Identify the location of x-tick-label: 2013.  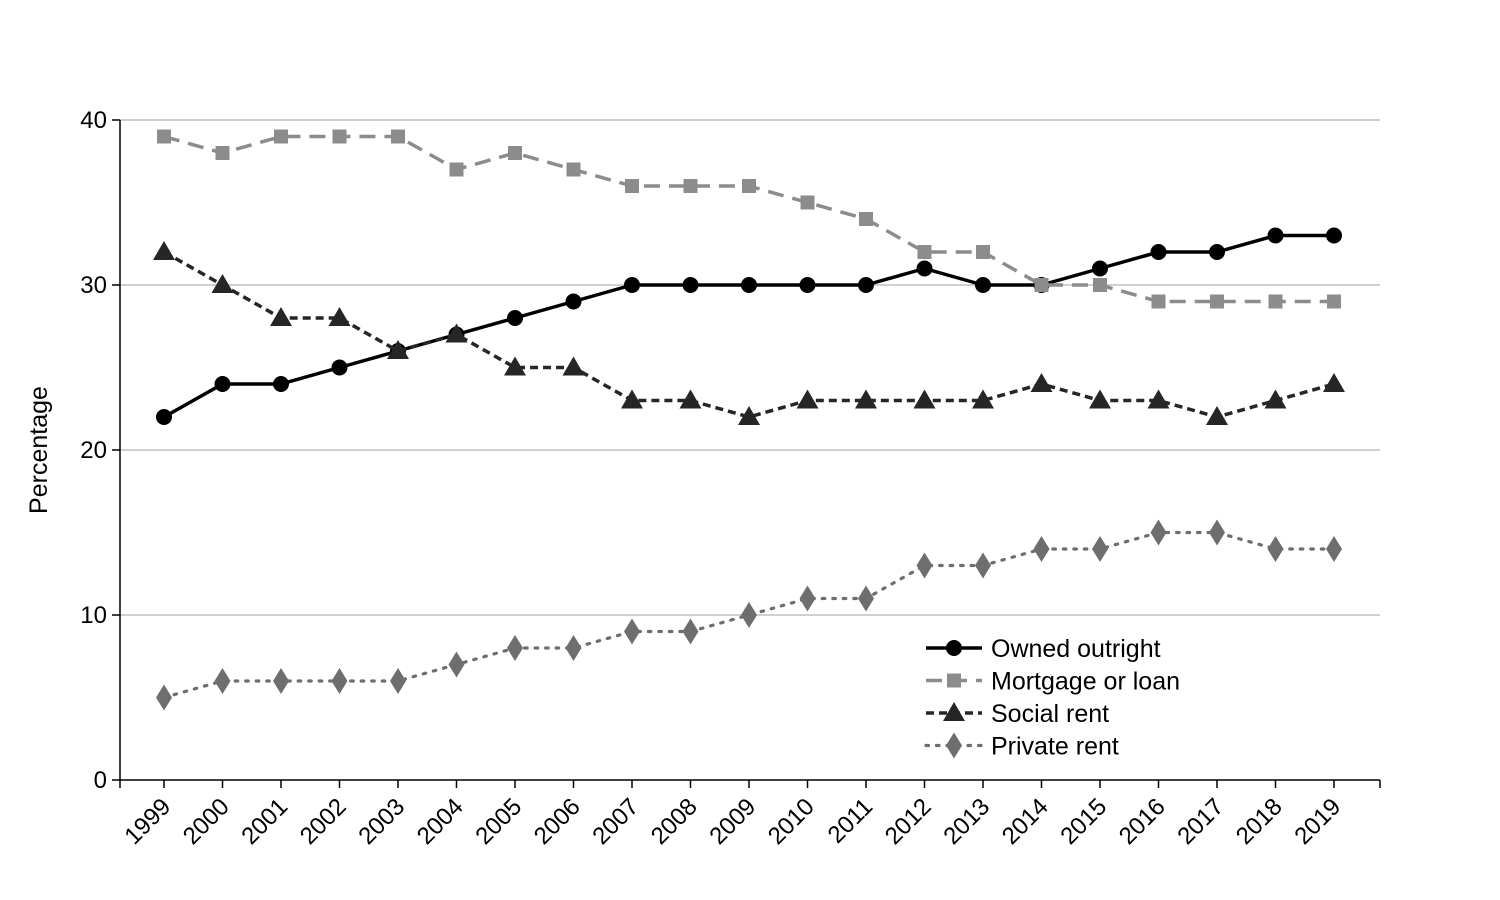
(966, 821).